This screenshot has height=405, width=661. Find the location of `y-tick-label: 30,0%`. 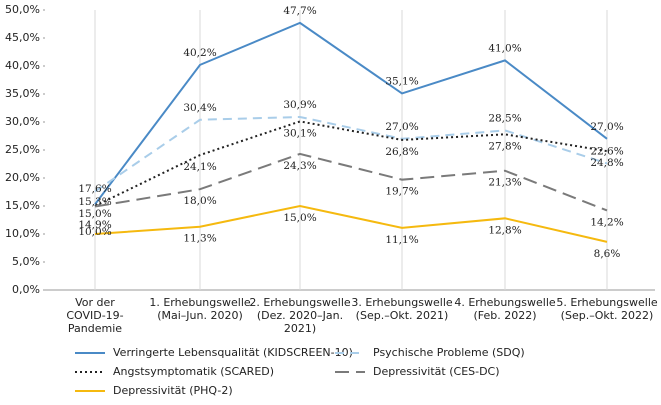

y-tick-label: 30,0% is located at coordinates (22, 121).